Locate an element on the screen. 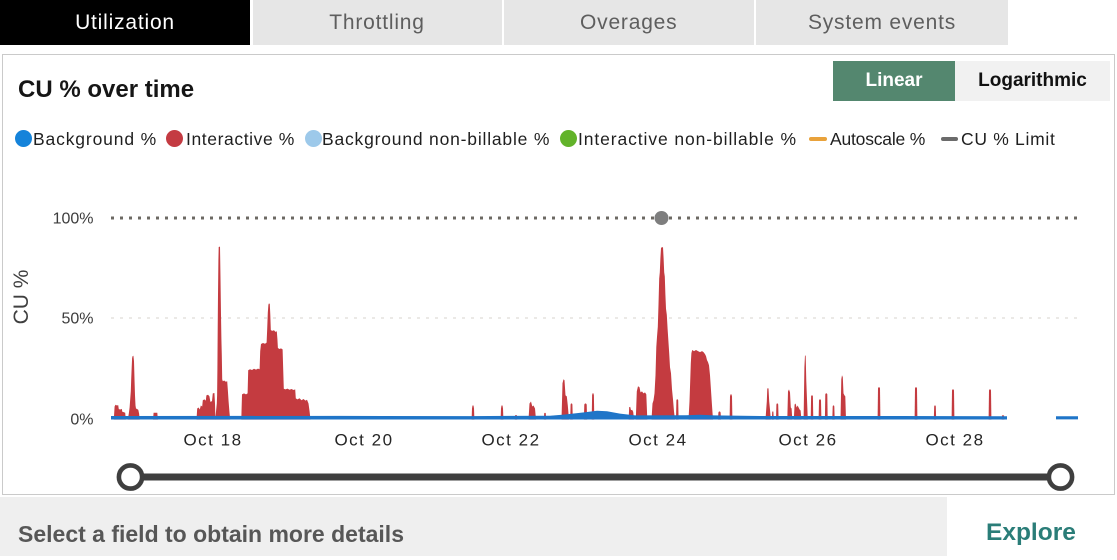 The height and width of the screenshot is (560, 1117). svg-text: Oct 22 is located at coordinates (510, 440).